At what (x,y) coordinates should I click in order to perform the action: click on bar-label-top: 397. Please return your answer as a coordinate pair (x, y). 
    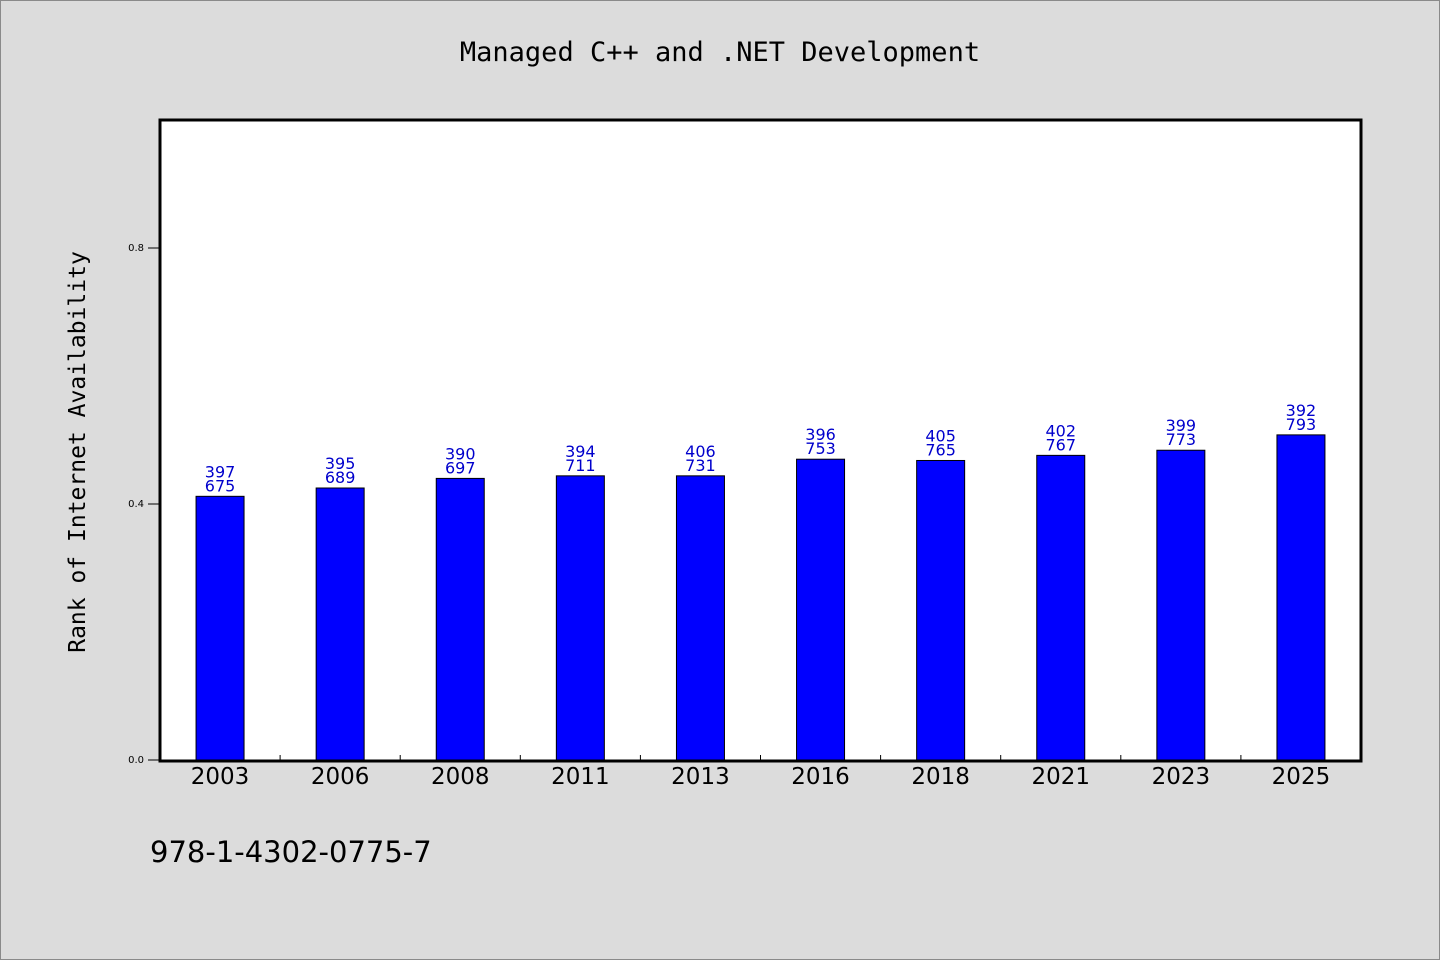
    Looking at the image, I should click on (220, 471).